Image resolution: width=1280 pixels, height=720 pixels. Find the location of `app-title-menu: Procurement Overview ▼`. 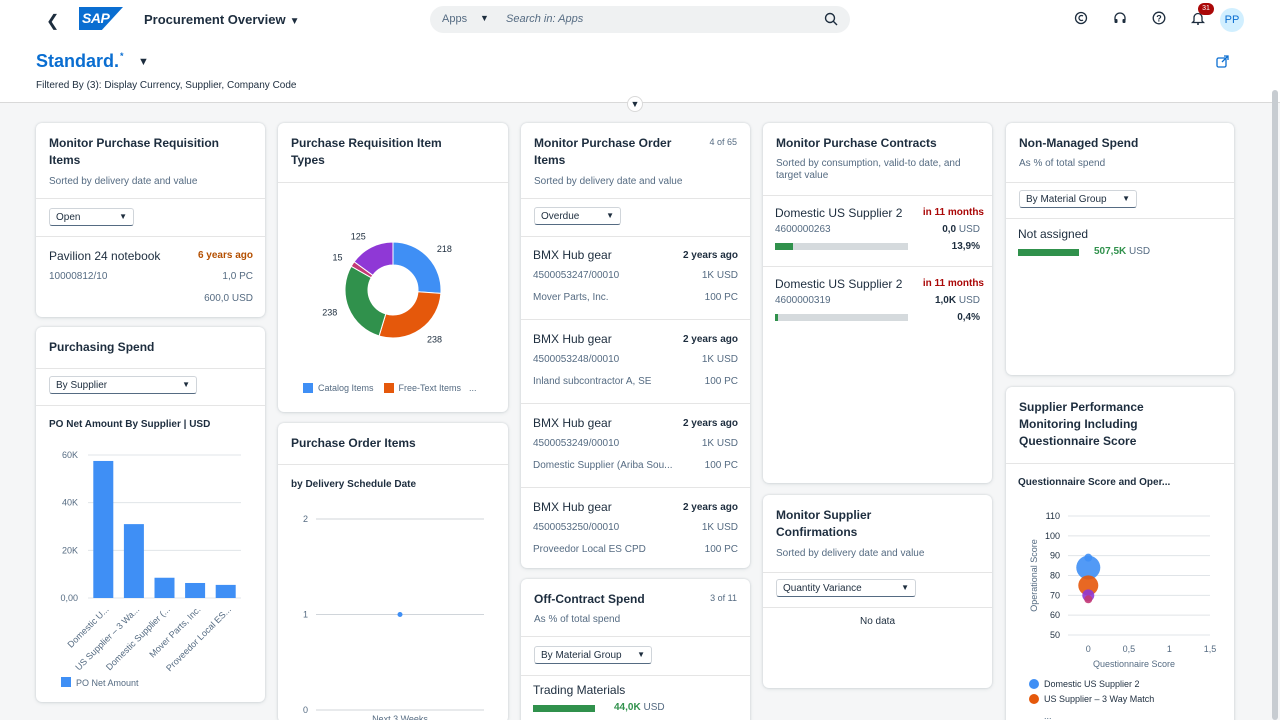

app-title-menu: Procurement Overview ▼ is located at coordinates (222, 19).